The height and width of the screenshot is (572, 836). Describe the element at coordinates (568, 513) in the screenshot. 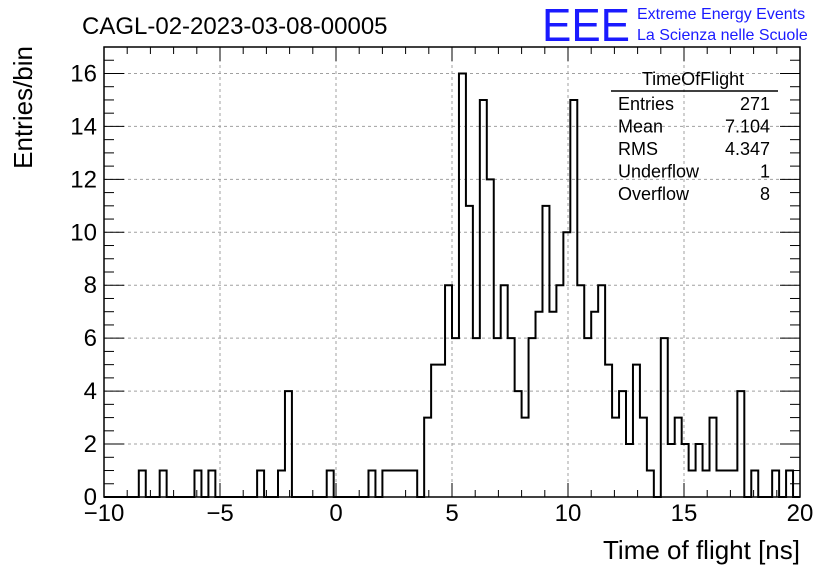

I see `x-tick-label: 10` at that location.